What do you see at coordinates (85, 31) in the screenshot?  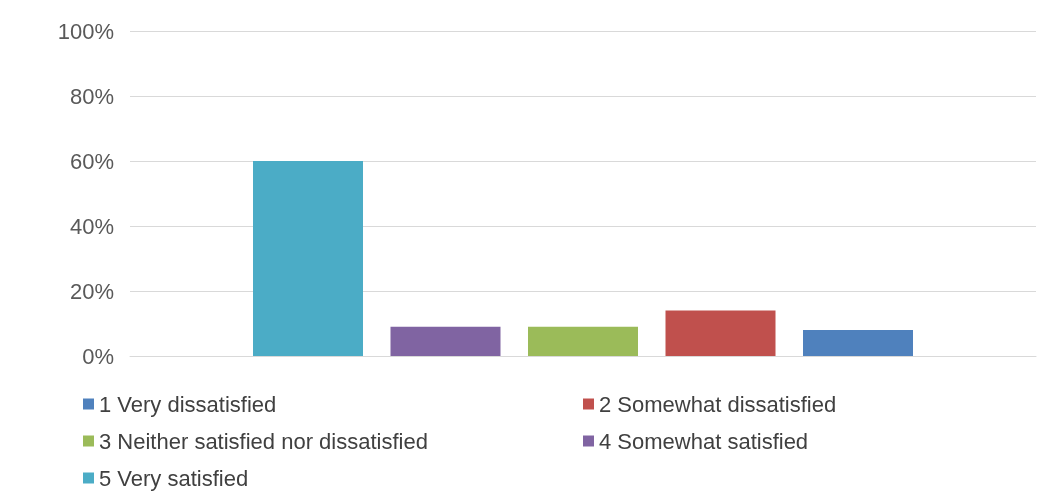 I see `y-tick-label: 100%` at bounding box center [85, 31].